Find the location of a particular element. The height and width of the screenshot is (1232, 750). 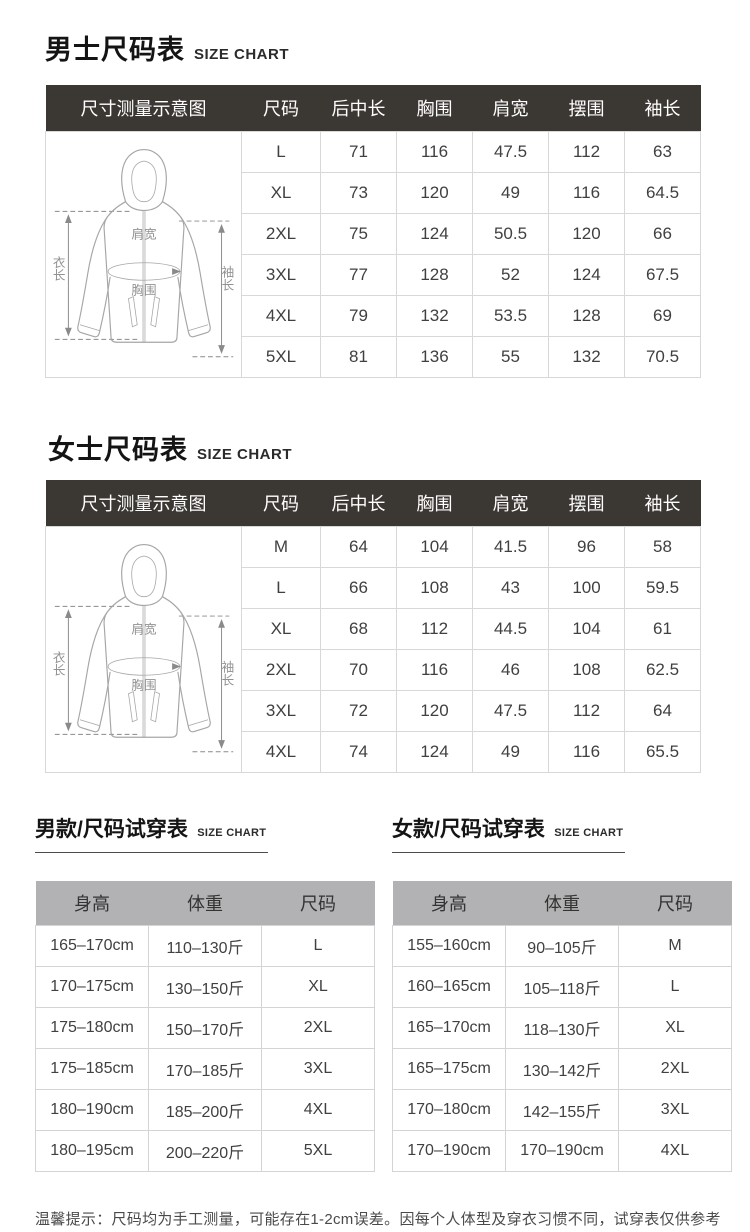

women-size-chart-title: 女士尺码表 SIZE CHART is located at coordinates (399, 447).